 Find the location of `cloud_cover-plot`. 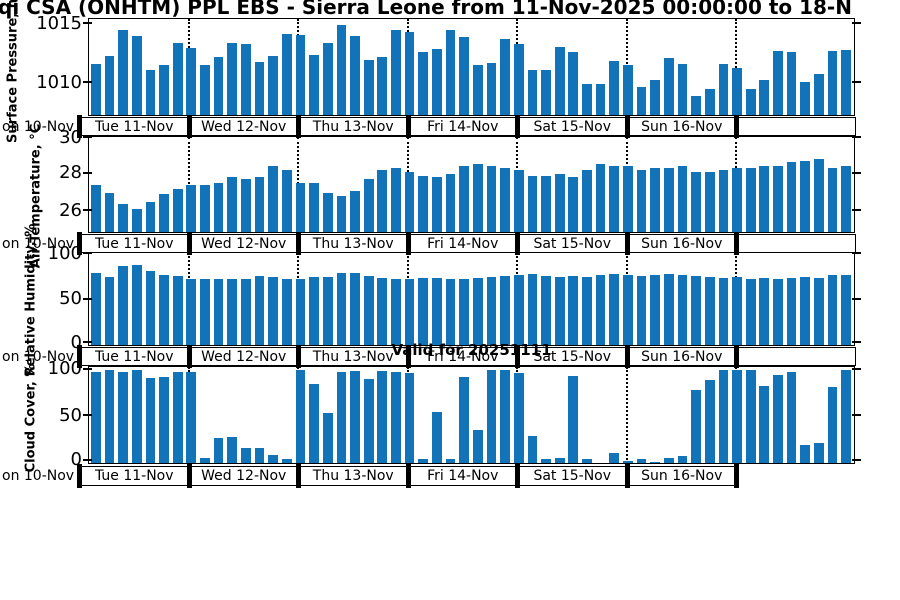

cloud_cover-plot is located at coordinates (471, 415).